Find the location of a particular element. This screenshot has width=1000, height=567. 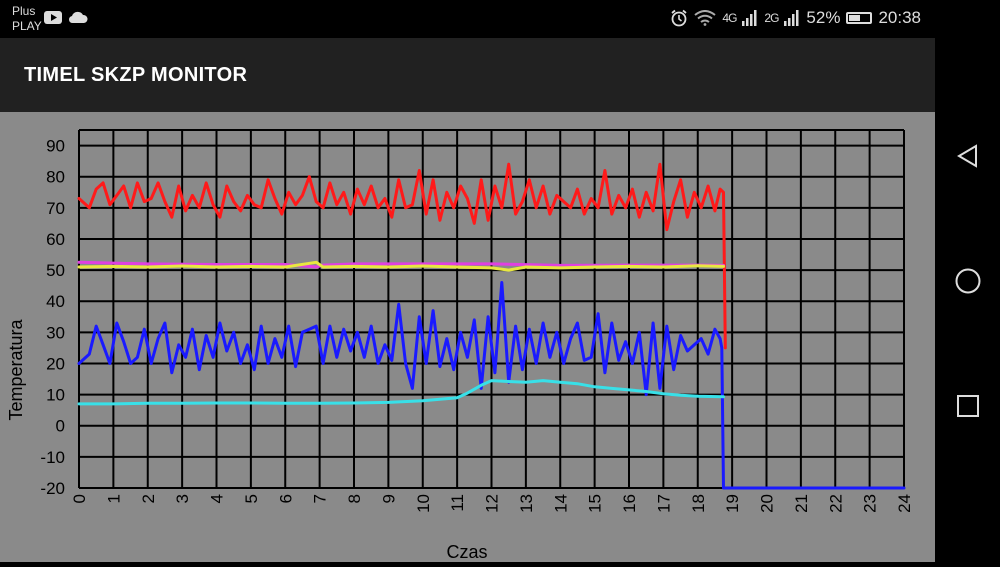

x-tick-label: 8 is located at coordinates (354, 498).